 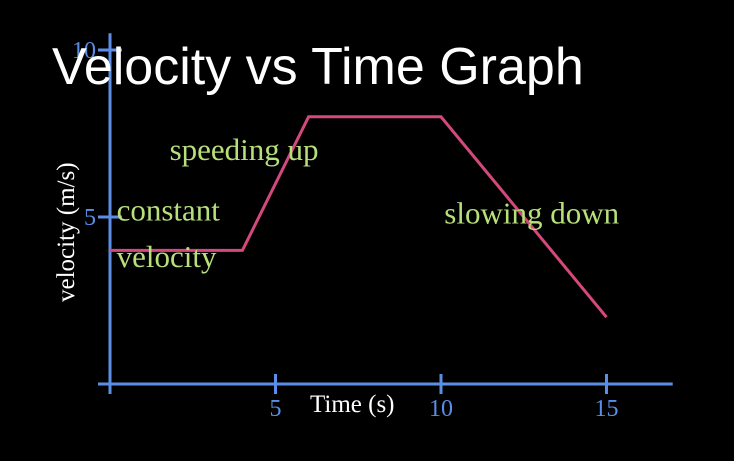 I want to click on annotation-label: slowing down, so click(x=531, y=213).